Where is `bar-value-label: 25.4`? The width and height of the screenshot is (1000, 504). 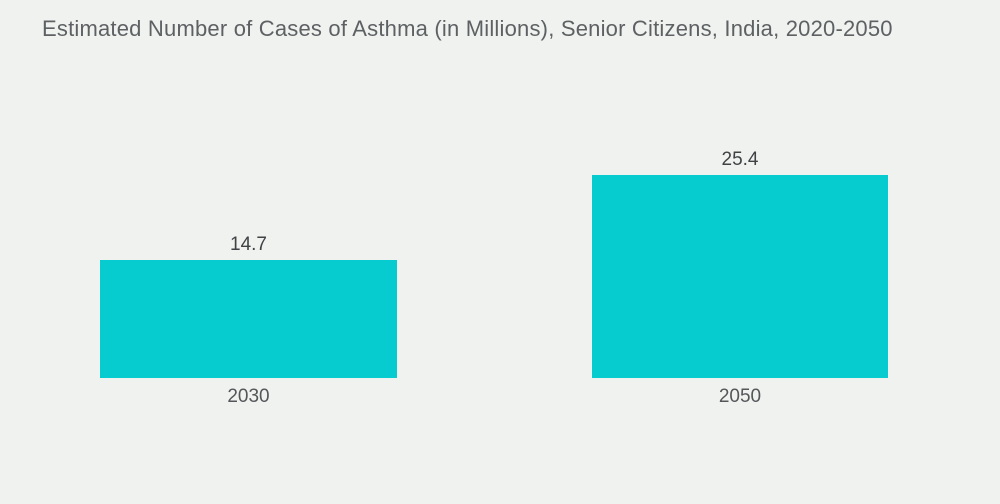 bar-value-label: 25.4 is located at coordinates (740, 159).